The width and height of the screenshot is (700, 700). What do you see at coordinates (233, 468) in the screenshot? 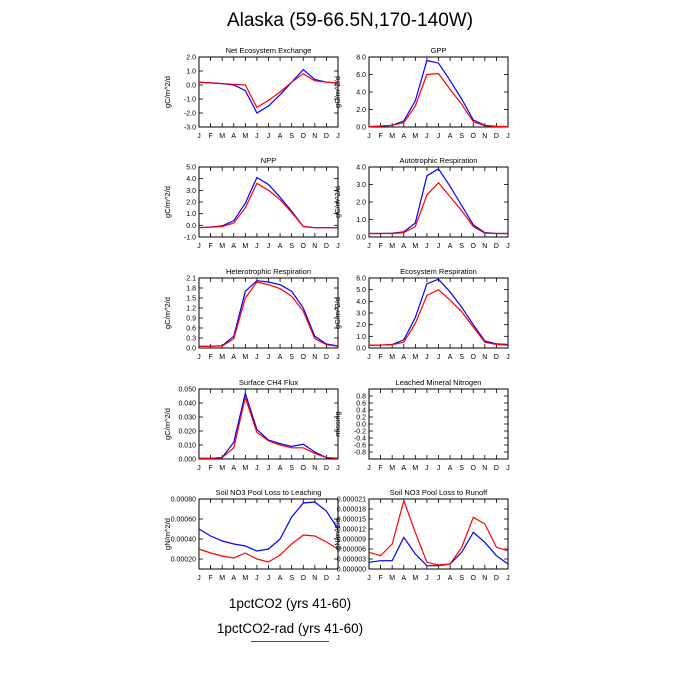
I see `surface-ch4-flux-xtick-label: A` at bounding box center [233, 468].